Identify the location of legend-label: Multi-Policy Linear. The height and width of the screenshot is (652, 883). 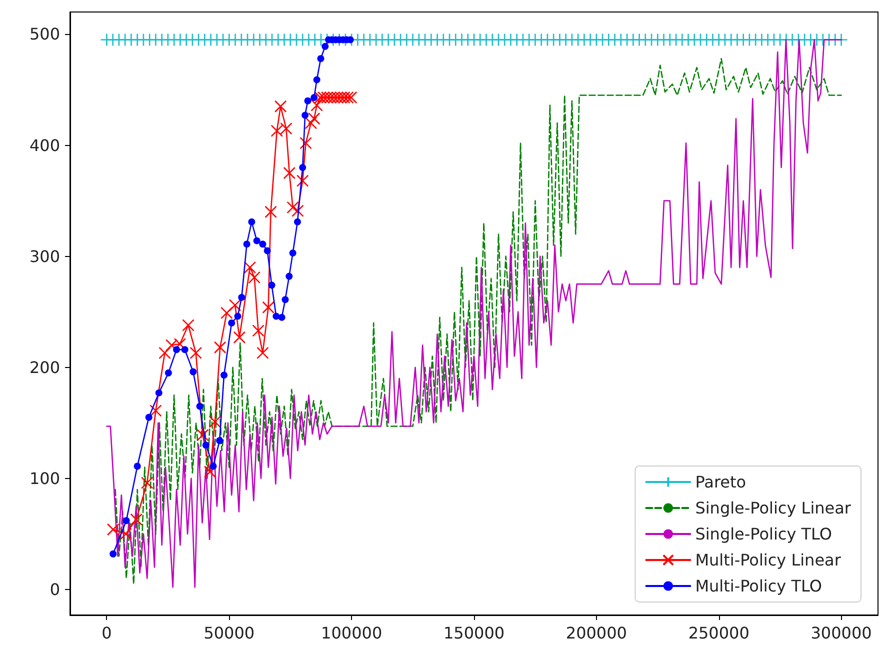
(768, 560).